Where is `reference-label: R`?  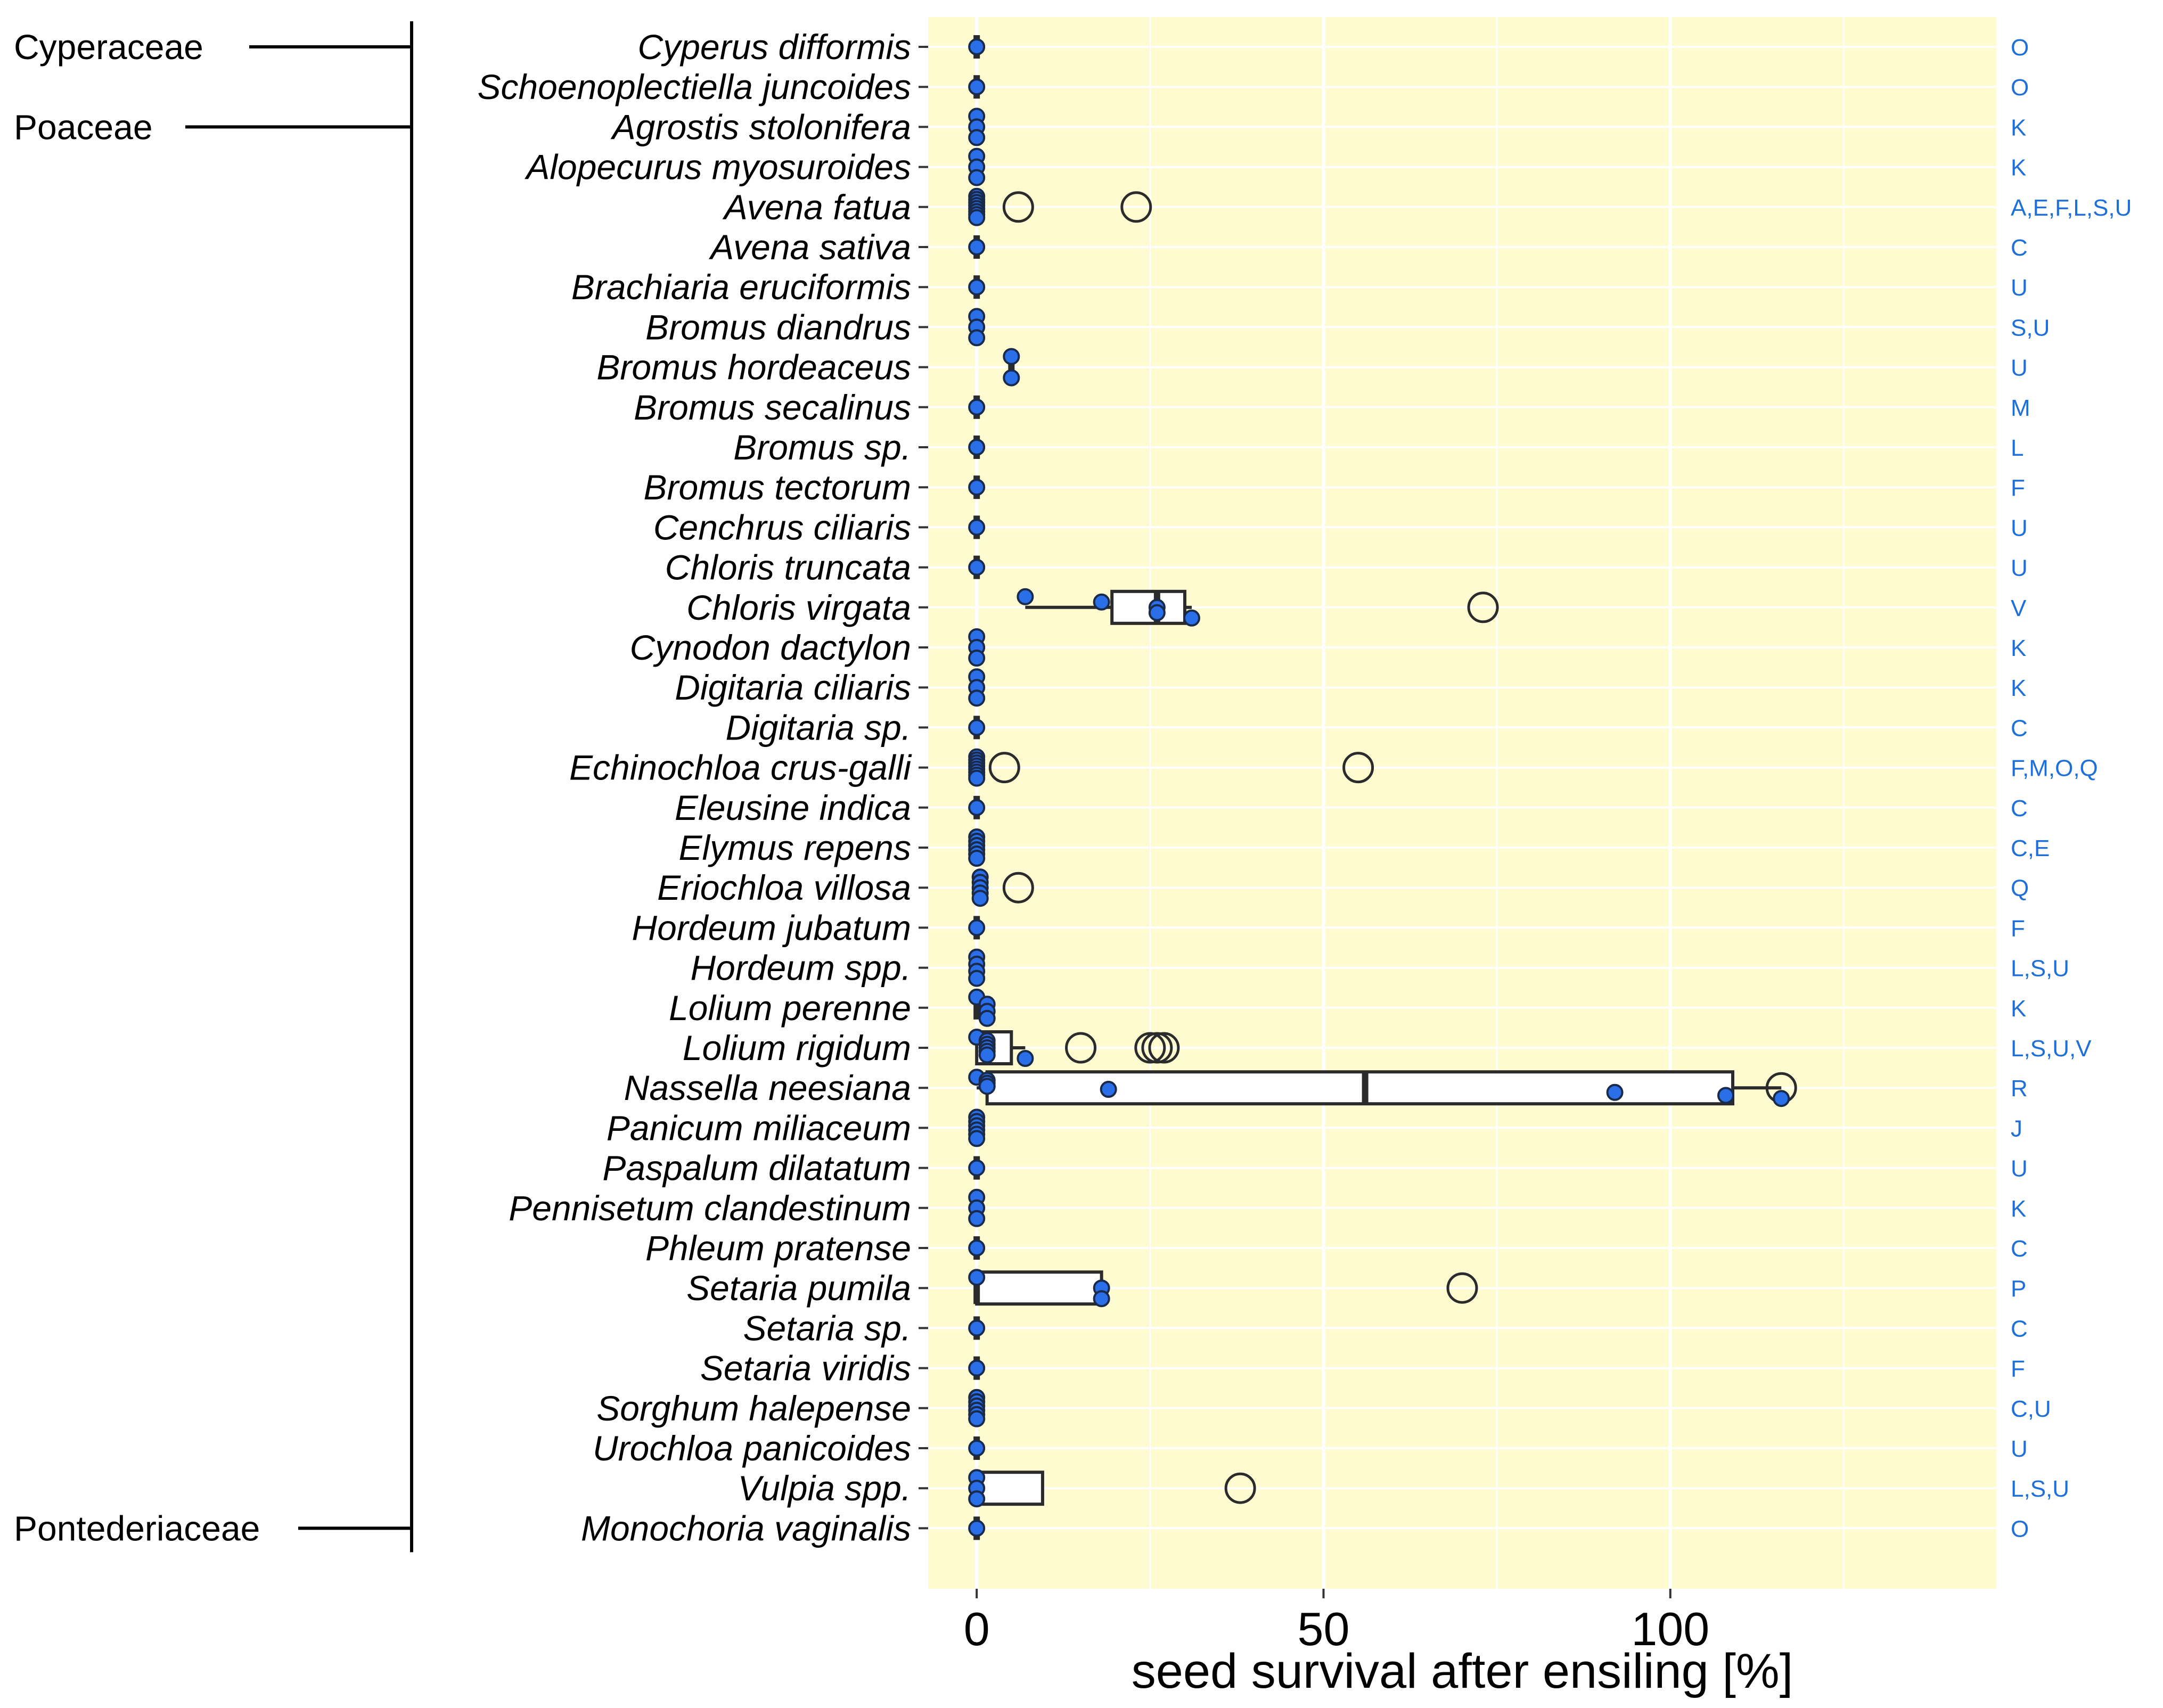 reference-label: R is located at coordinates (2020, 1088).